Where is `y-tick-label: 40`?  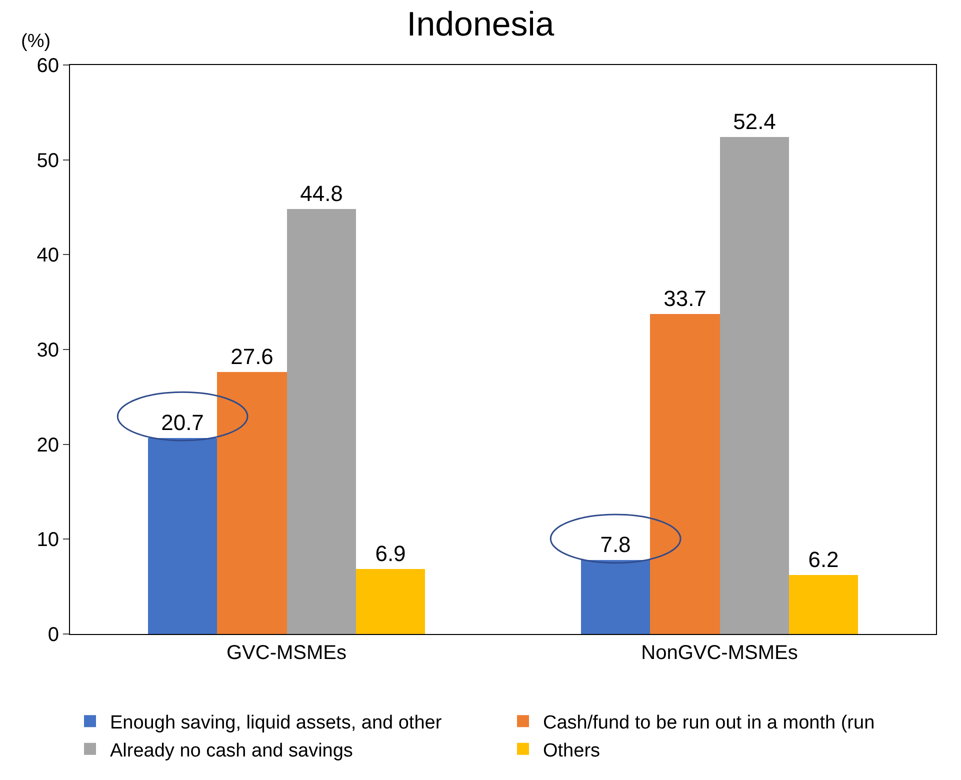
y-tick-label: 40 is located at coordinates (47, 255).